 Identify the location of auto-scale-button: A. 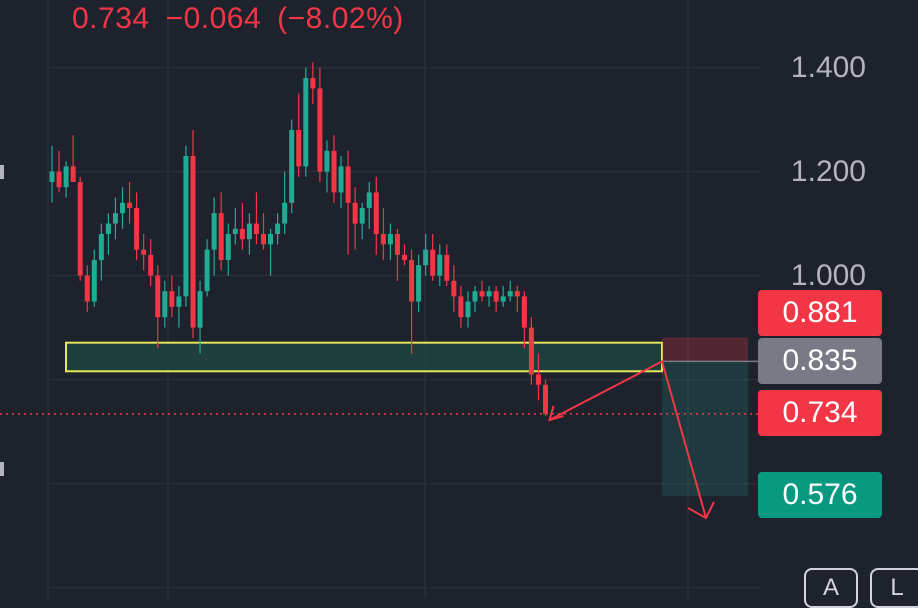
(831, 588).